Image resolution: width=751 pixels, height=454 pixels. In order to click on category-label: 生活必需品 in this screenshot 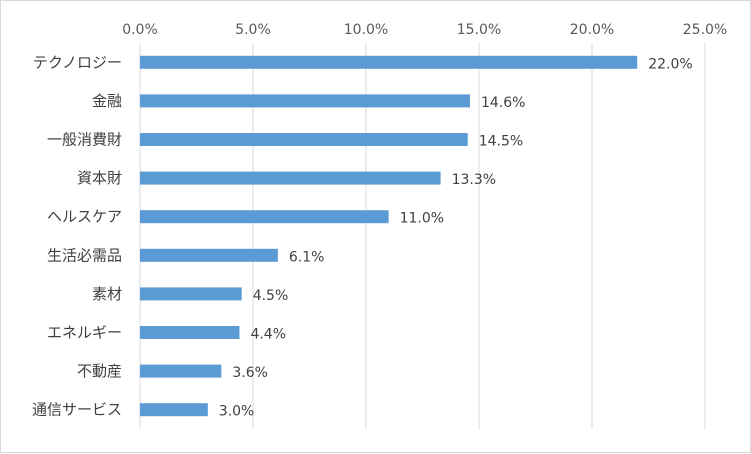, I will do `click(84, 255)`.